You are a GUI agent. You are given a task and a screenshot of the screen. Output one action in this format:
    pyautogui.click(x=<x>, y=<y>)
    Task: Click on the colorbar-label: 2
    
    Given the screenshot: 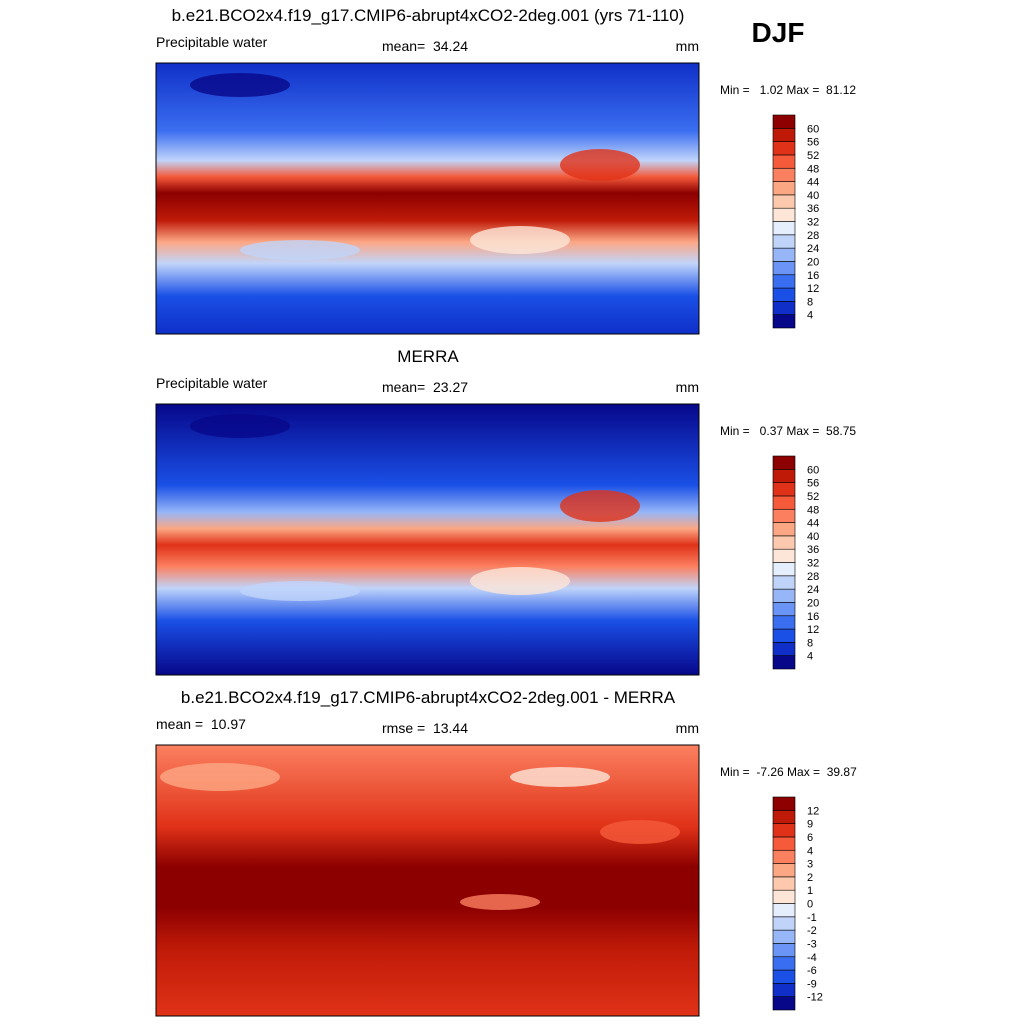 What is the action you would take?
    pyautogui.click(x=810, y=878)
    